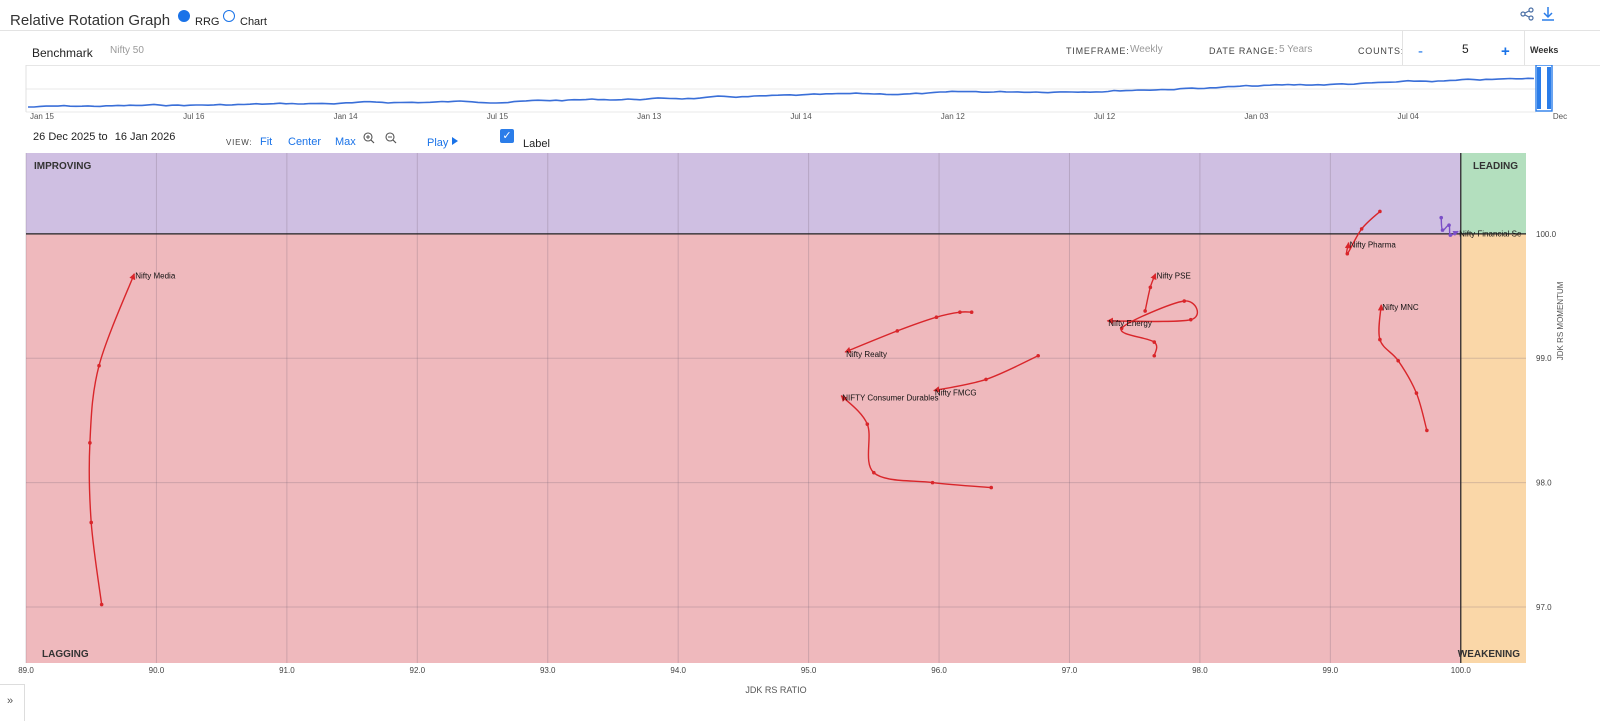 The image size is (1600, 721). Describe the element at coordinates (1296, 49) in the screenshot. I see `date-range-select: 5 Years` at that location.